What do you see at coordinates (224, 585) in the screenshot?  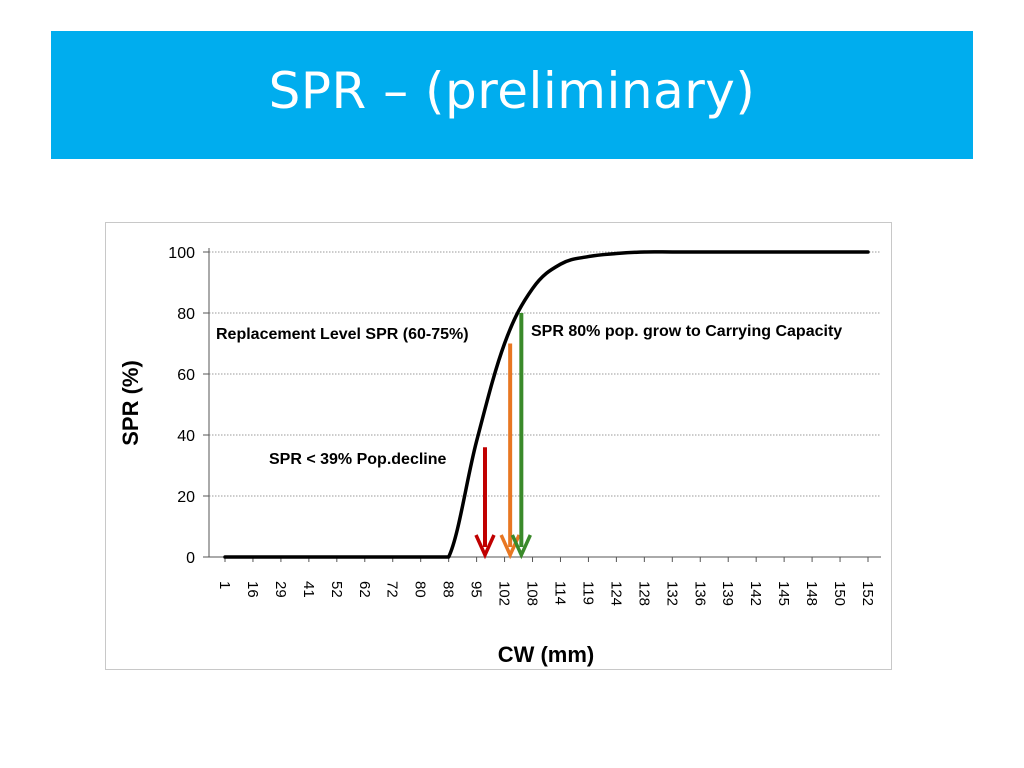 I see `x-tick-label-1: 1` at bounding box center [224, 585].